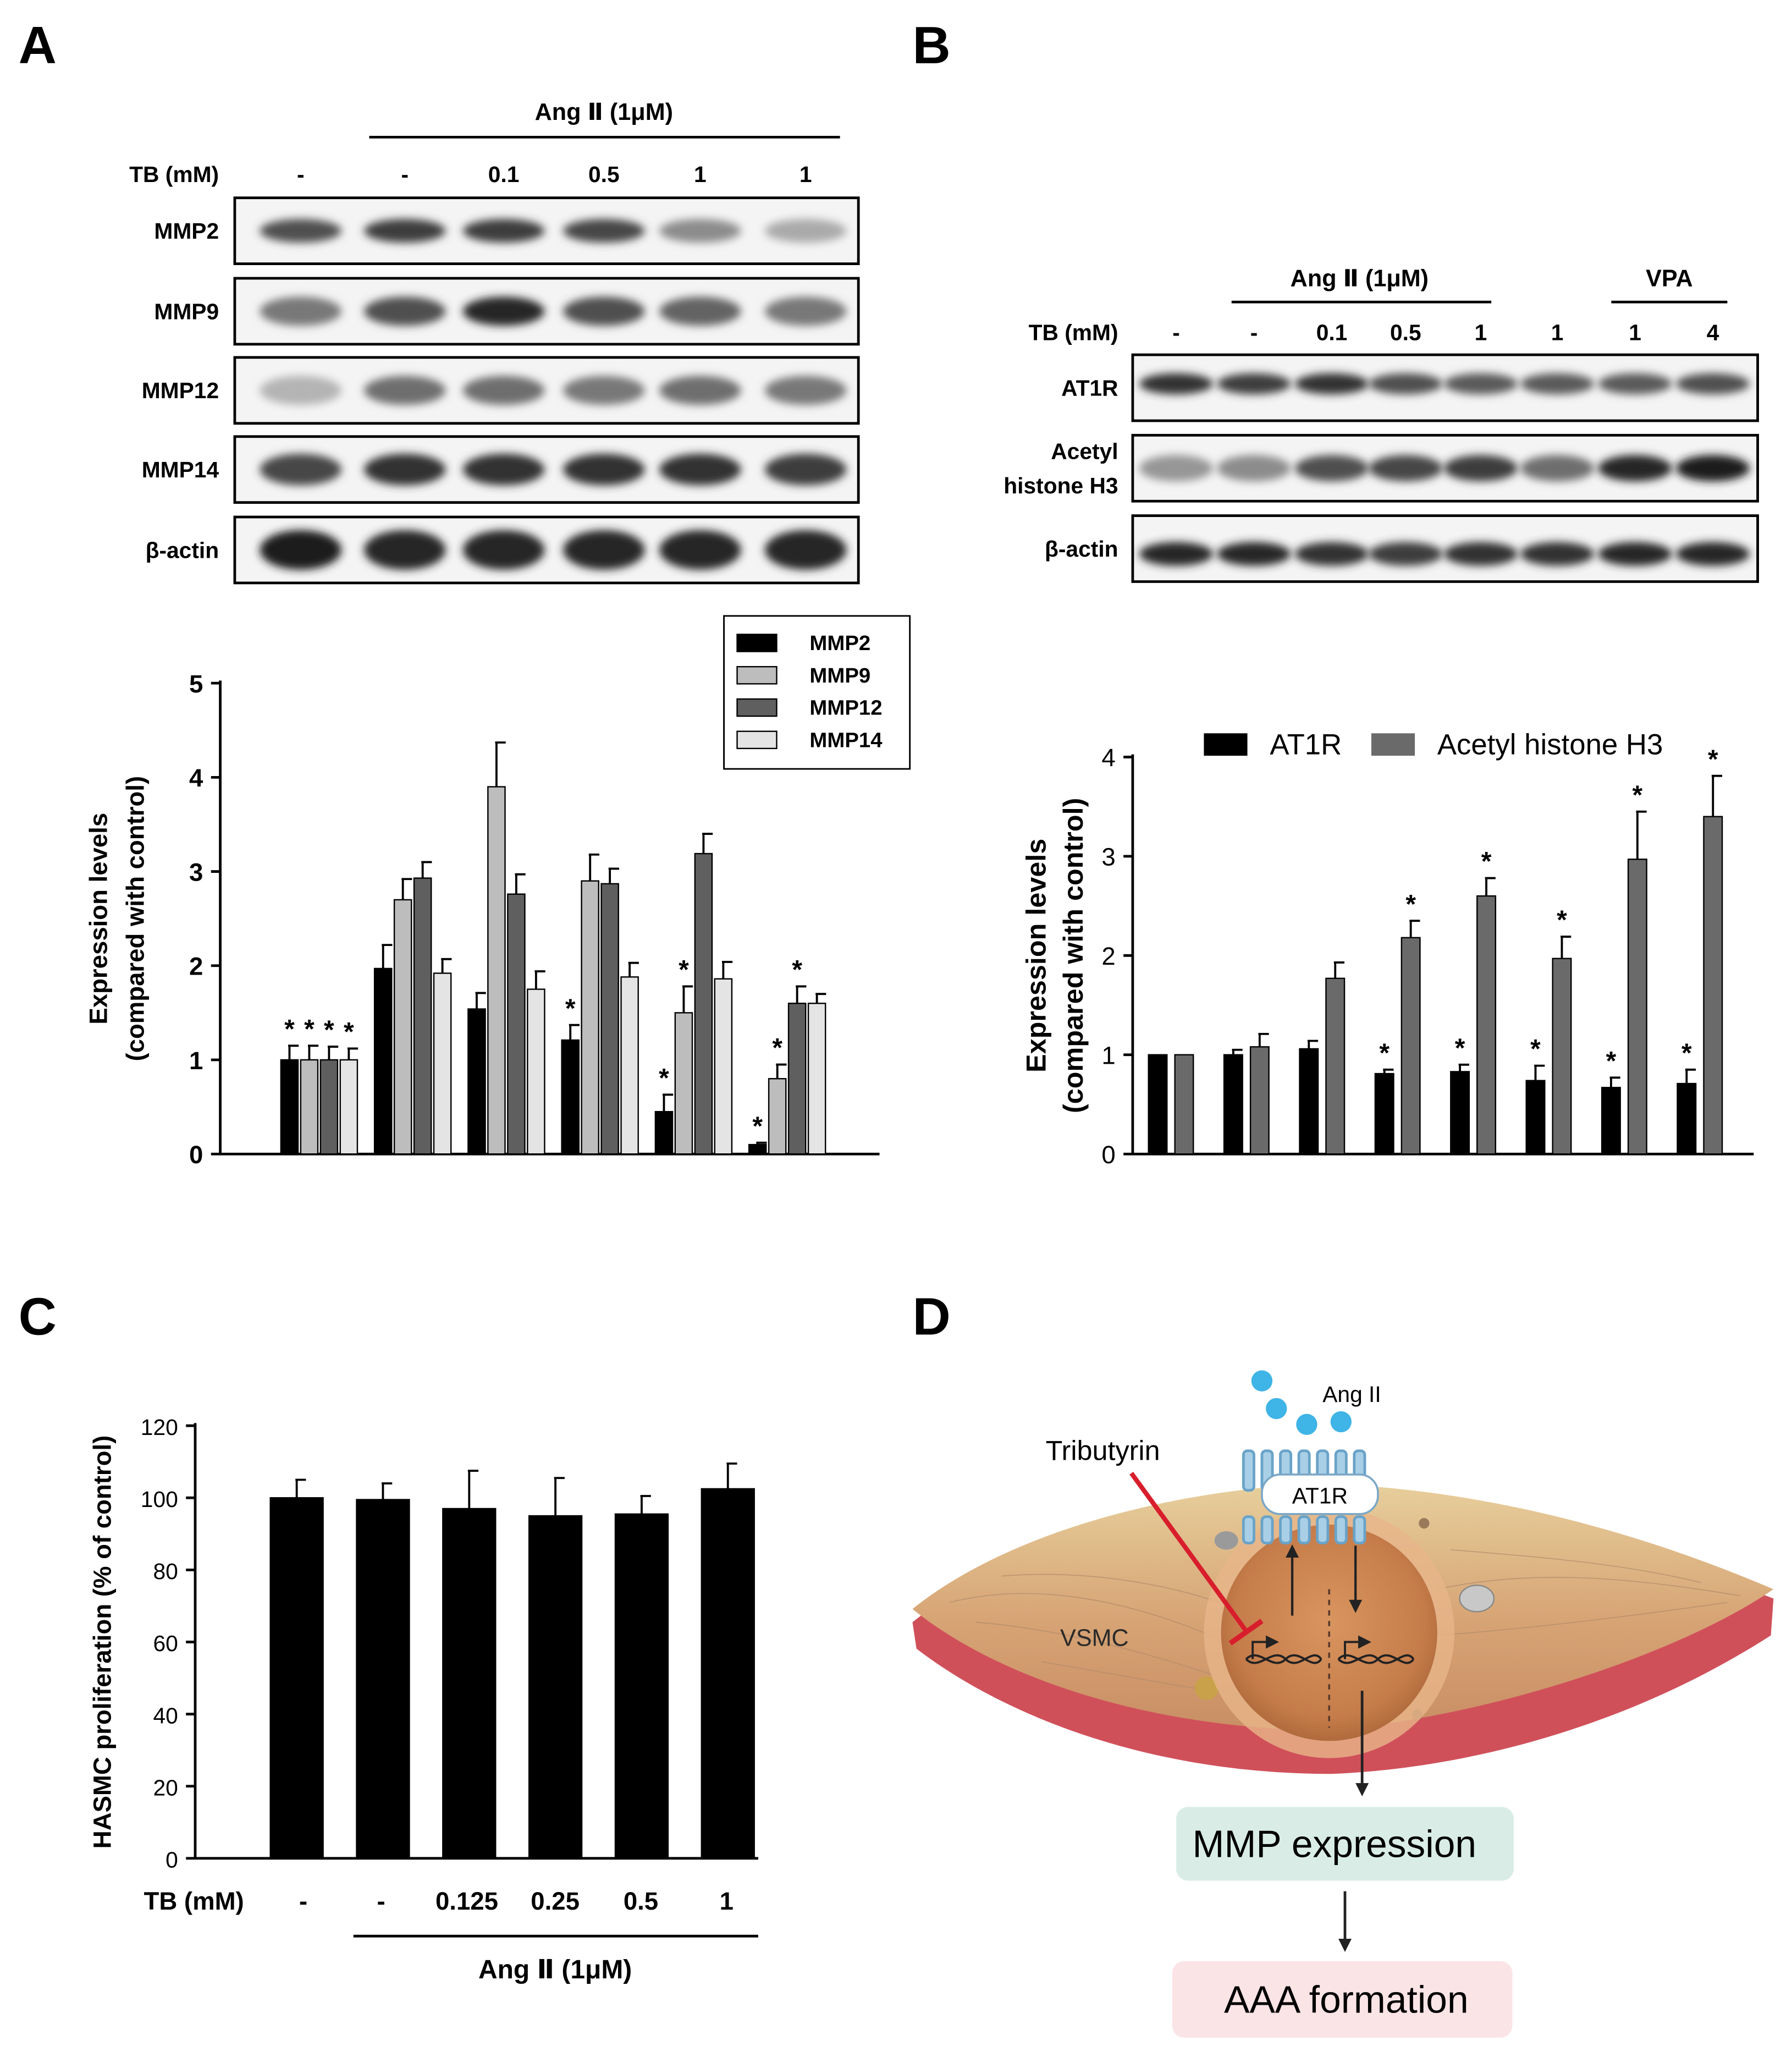  I want to click on panel-a-treatment-label: Ang Ⅱ (1μM), so click(604, 112).